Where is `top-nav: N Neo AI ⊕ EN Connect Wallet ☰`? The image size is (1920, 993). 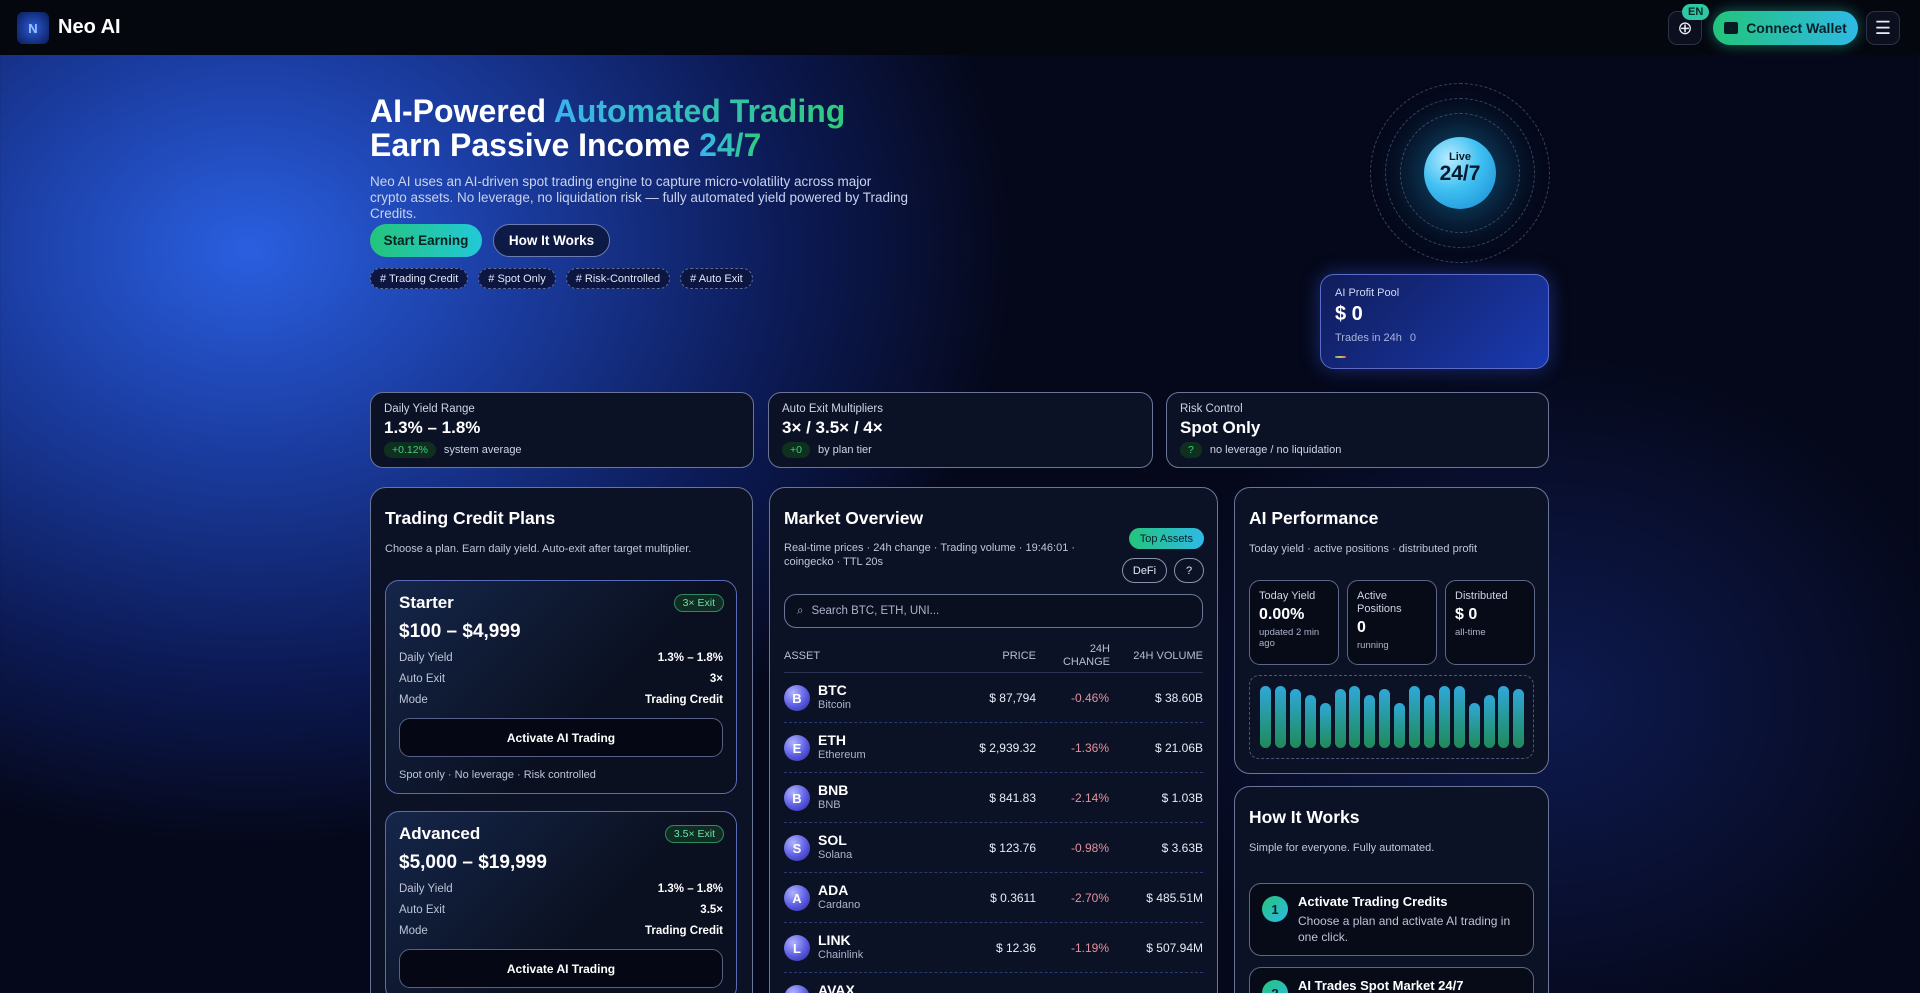 top-nav: N Neo AI ⊕ EN Connect Wallet ☰ is located at coordinates (960, 27).